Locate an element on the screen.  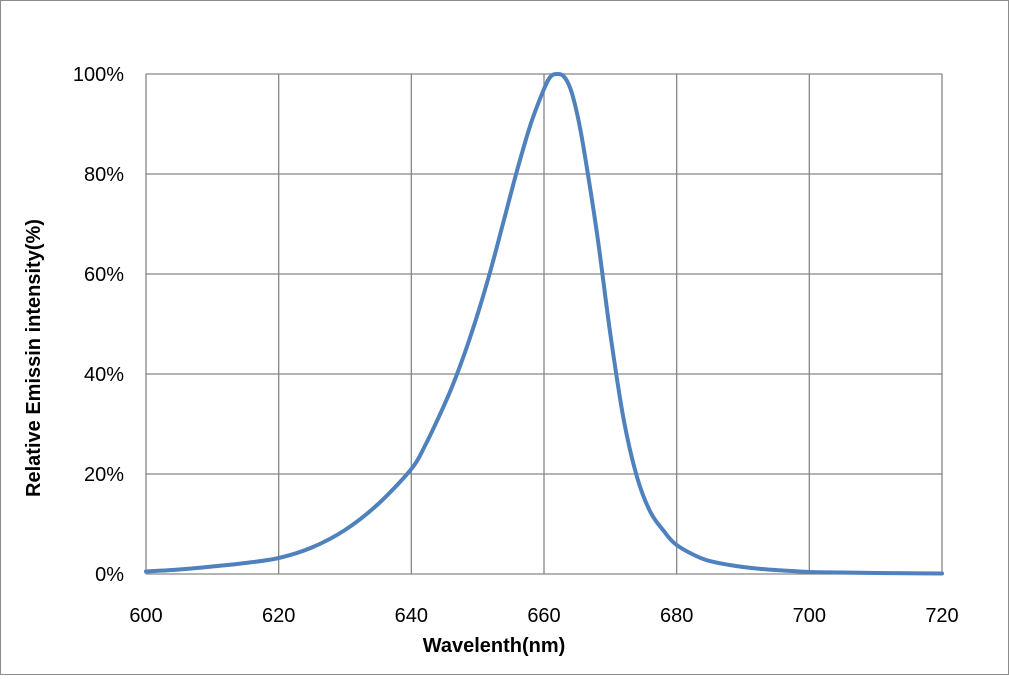
x-tick-label: 660 is located at coordinates (543, 616).